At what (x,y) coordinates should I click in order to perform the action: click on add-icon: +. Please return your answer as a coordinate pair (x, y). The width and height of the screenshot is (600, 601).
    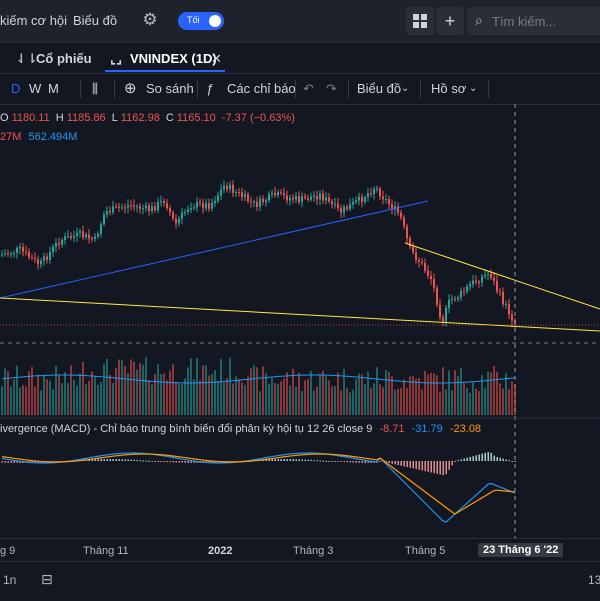
    Looking at the image, I should click on (450, 21).